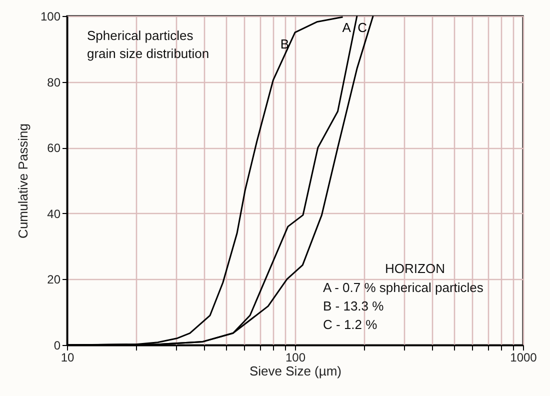  What do you see at coordinates (347, 27) in the screenshot?
I see `series-label: A` at bounding box center [347, 27].